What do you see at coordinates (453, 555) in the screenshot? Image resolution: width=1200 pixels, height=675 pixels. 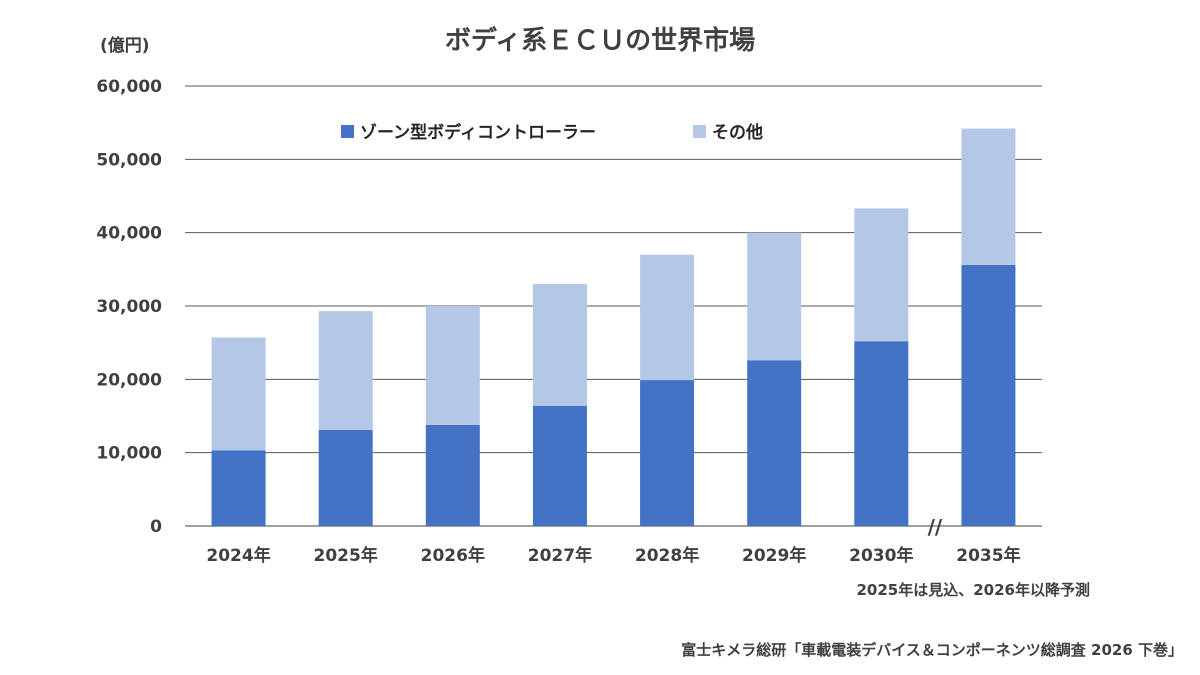 I see `x-tick-label: 2026年` at bounding box center [453, 555].